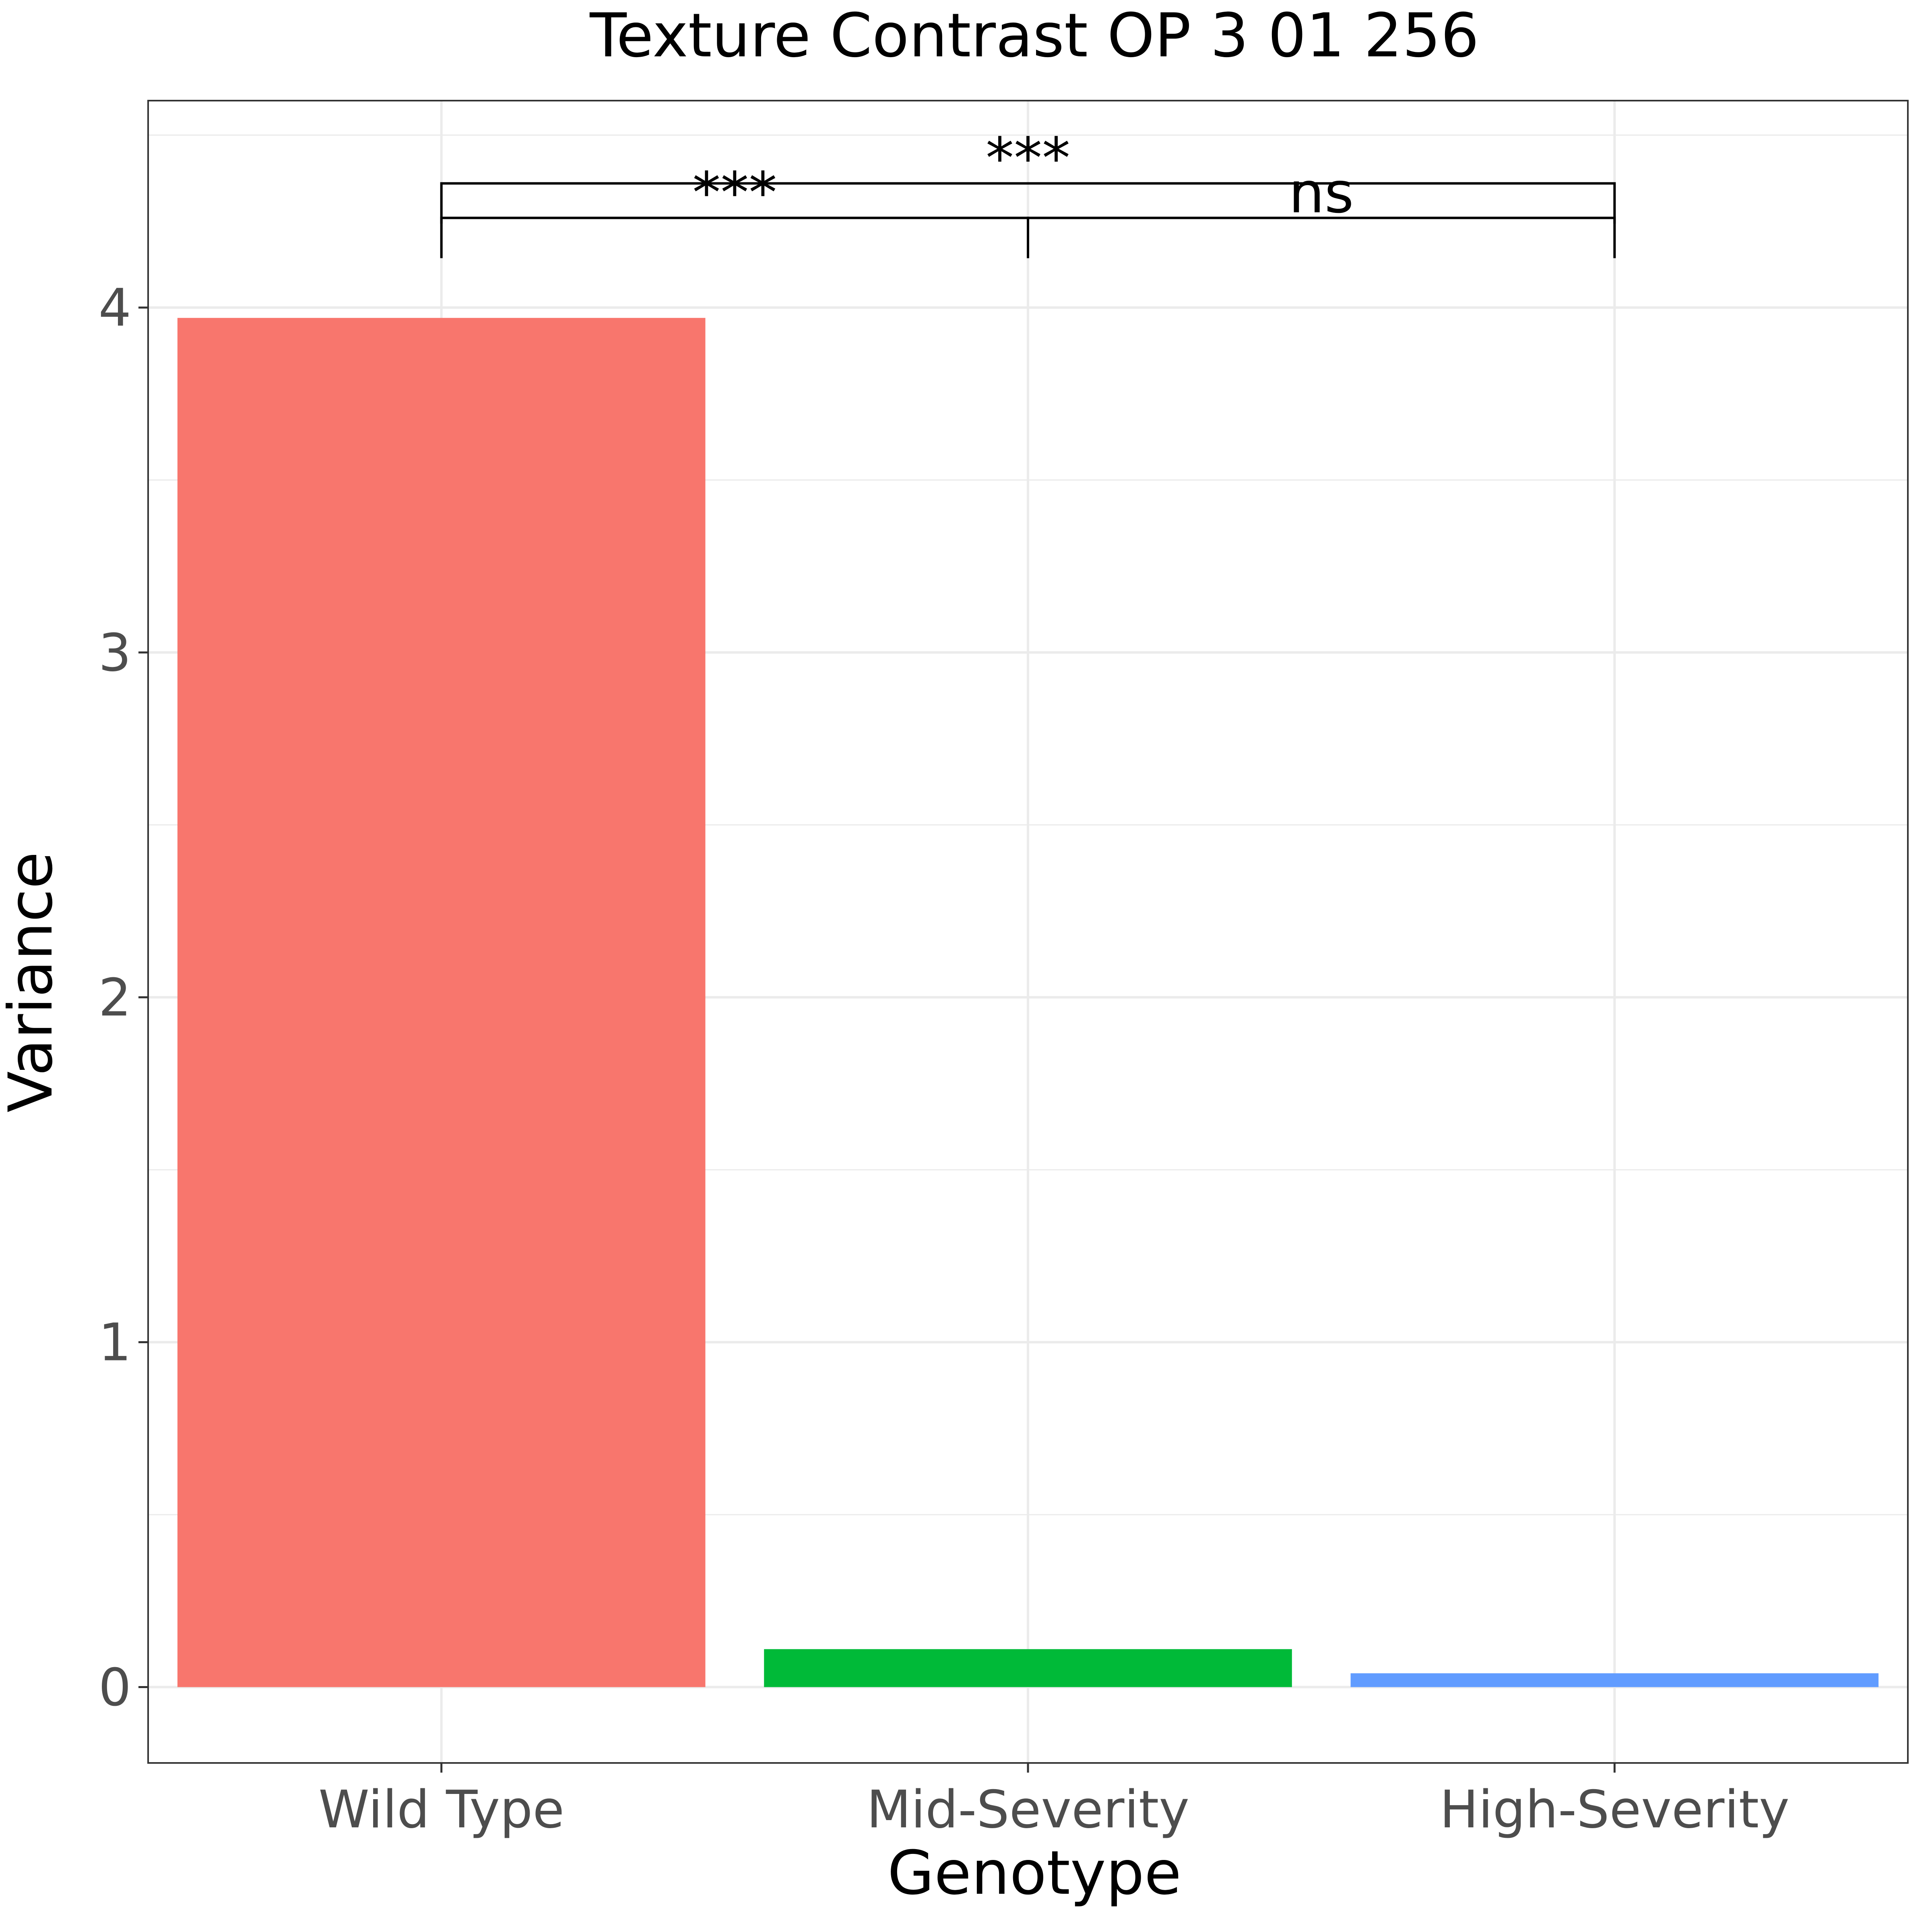 The width and height of the screenshot is (1932, 1932). I want to click on y-axis-title: Variance, so click(33, 982).